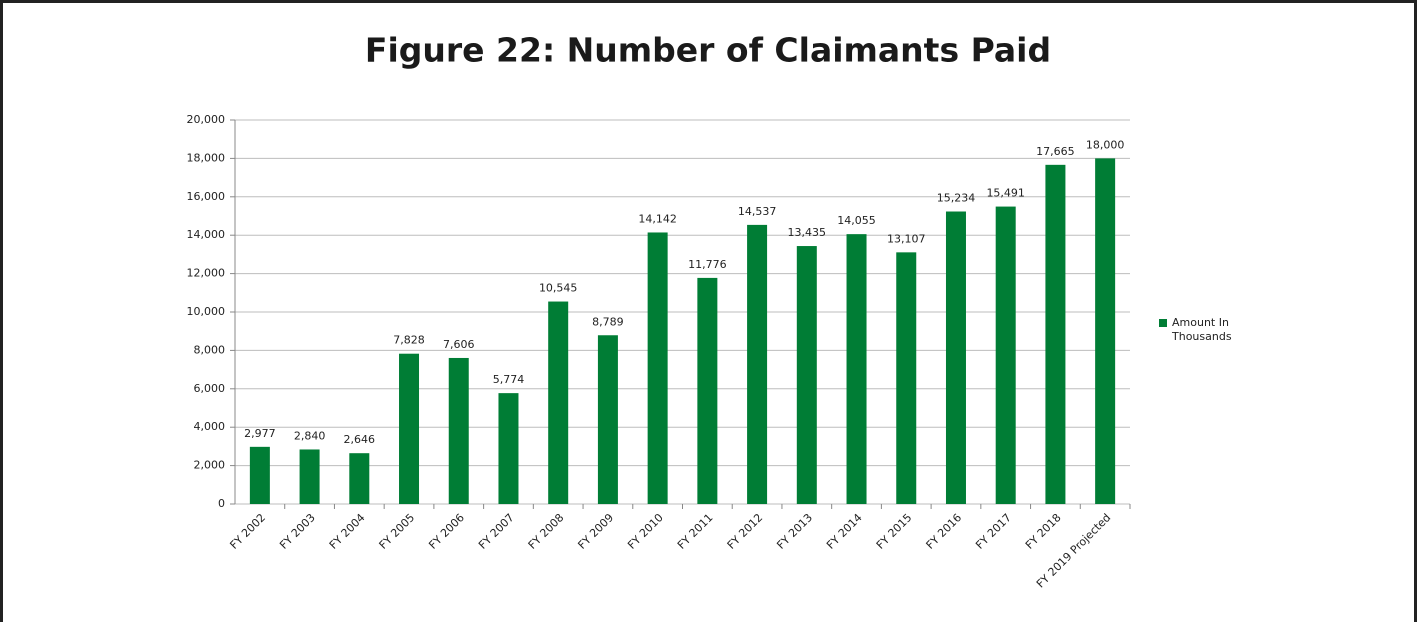  Describe the element at coordinates (360, 439) in the screenshot. I see `data-label: 2,646` at that location.